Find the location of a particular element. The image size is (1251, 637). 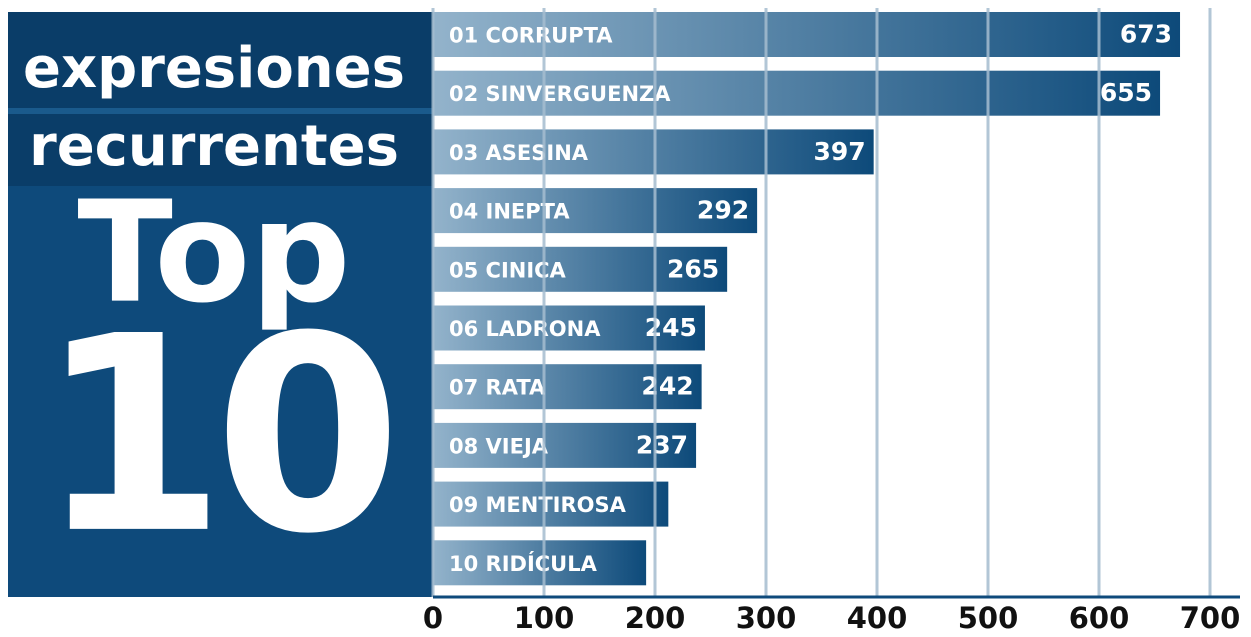

value-label: 245 is located at coordinates (671, 327).